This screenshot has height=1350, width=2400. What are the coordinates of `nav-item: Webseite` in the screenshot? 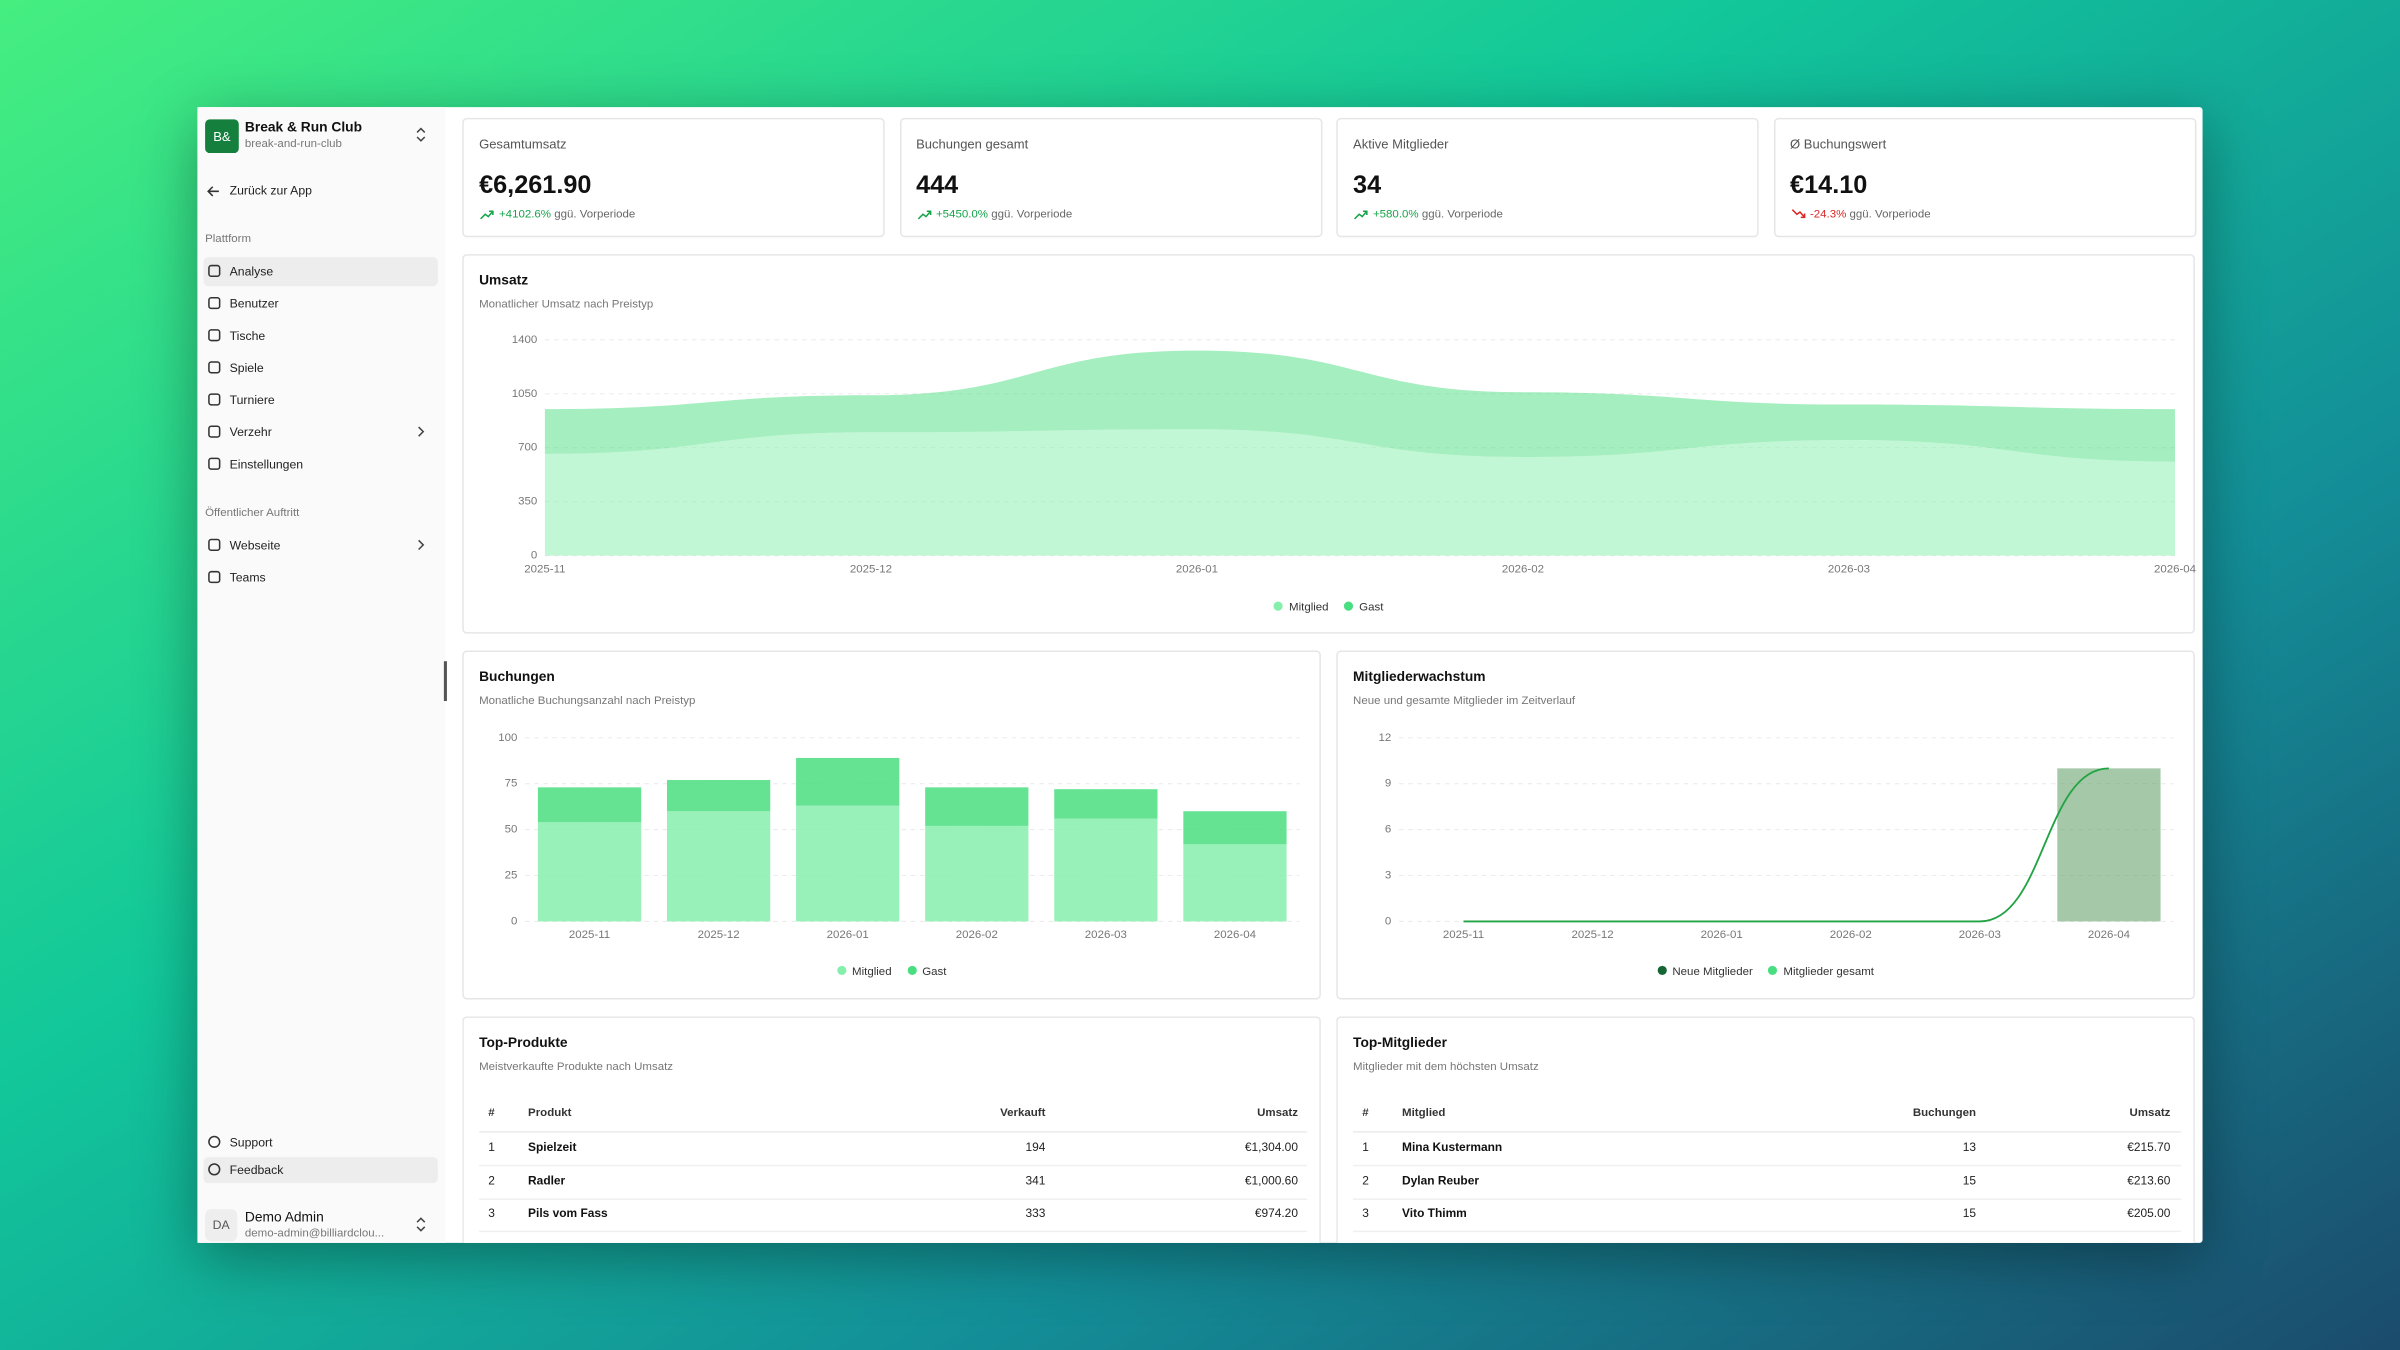 It's located at (321, 544).